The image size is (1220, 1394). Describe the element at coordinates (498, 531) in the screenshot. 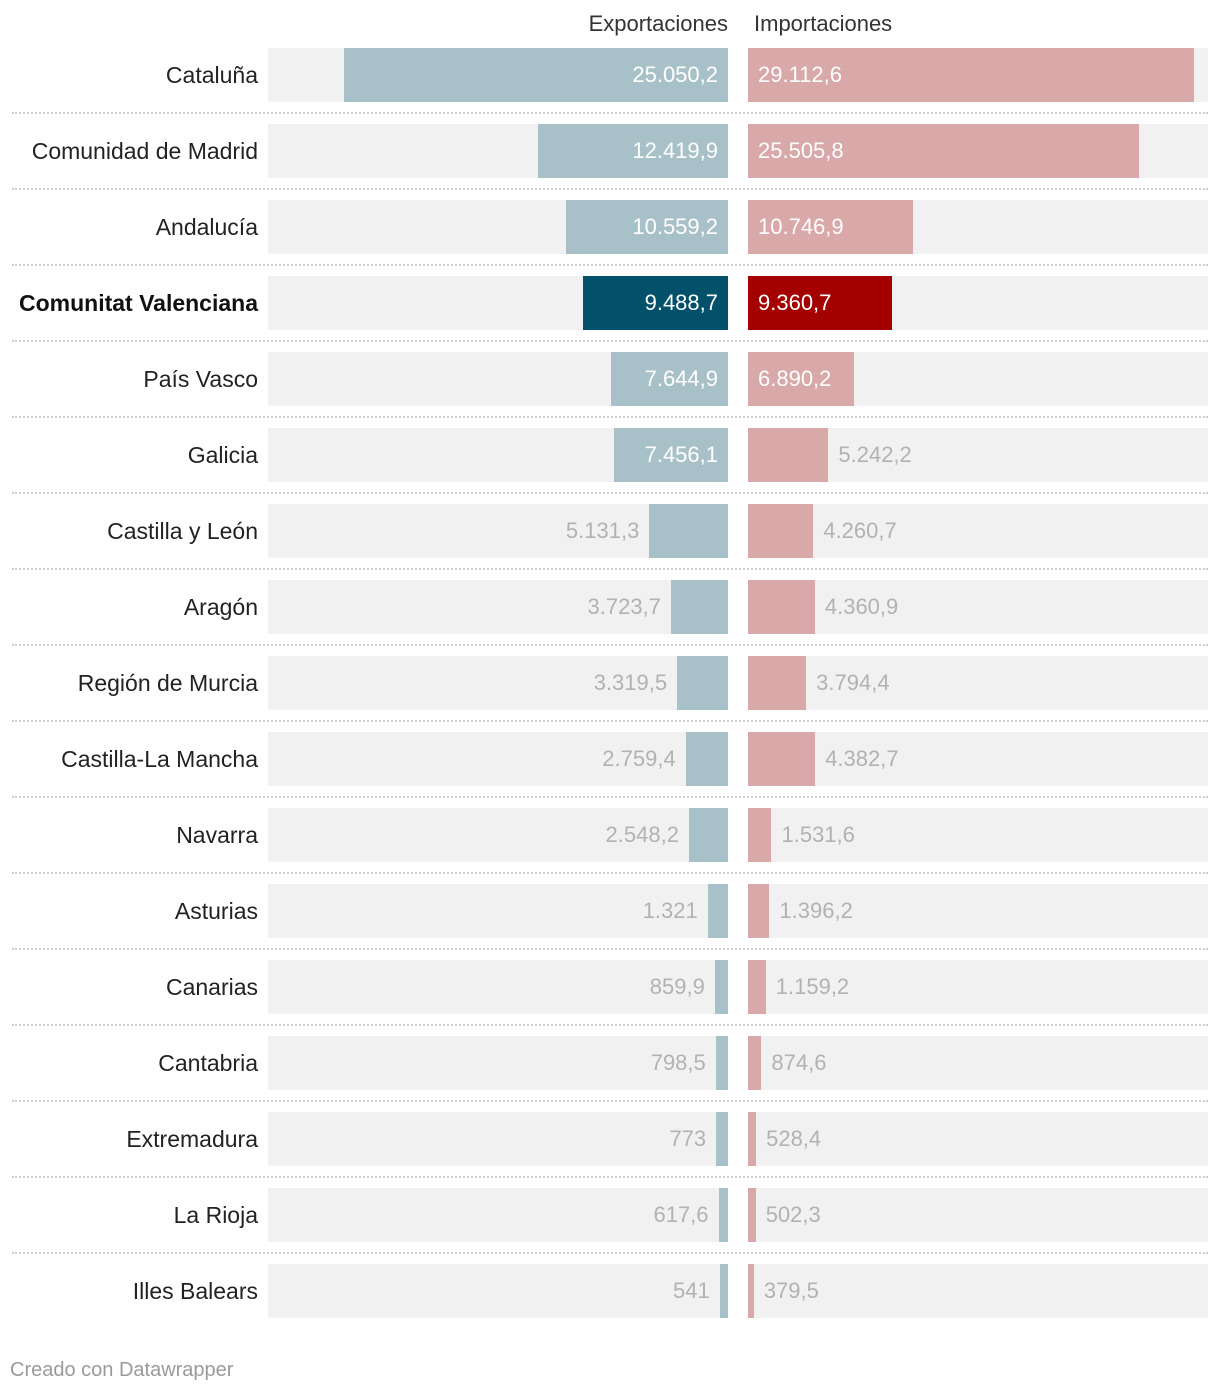

I see `export-track: 5.131,3` at that location.